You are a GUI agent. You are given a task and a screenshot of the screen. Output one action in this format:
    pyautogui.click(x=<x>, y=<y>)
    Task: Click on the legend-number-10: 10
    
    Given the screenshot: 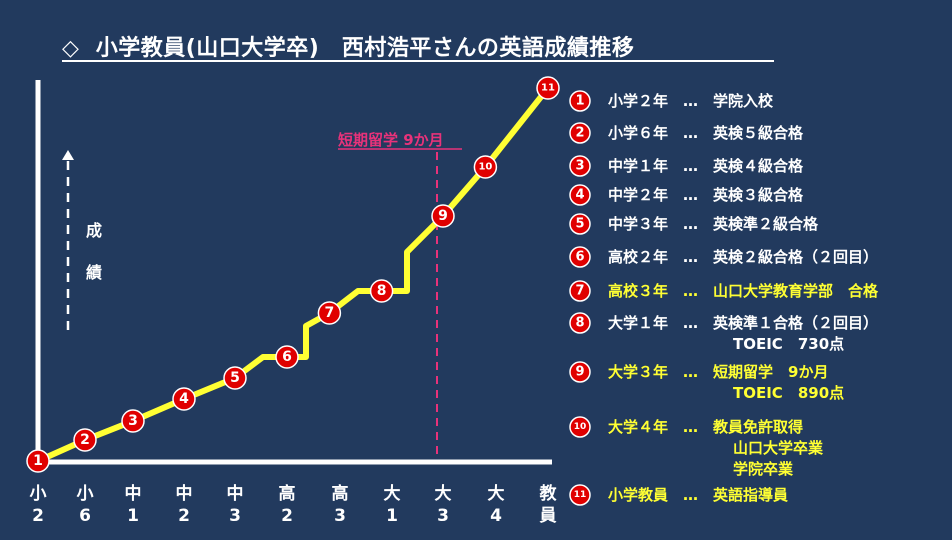 What is the action you would take?
    pyautogui.click(x=580, y=427)
    